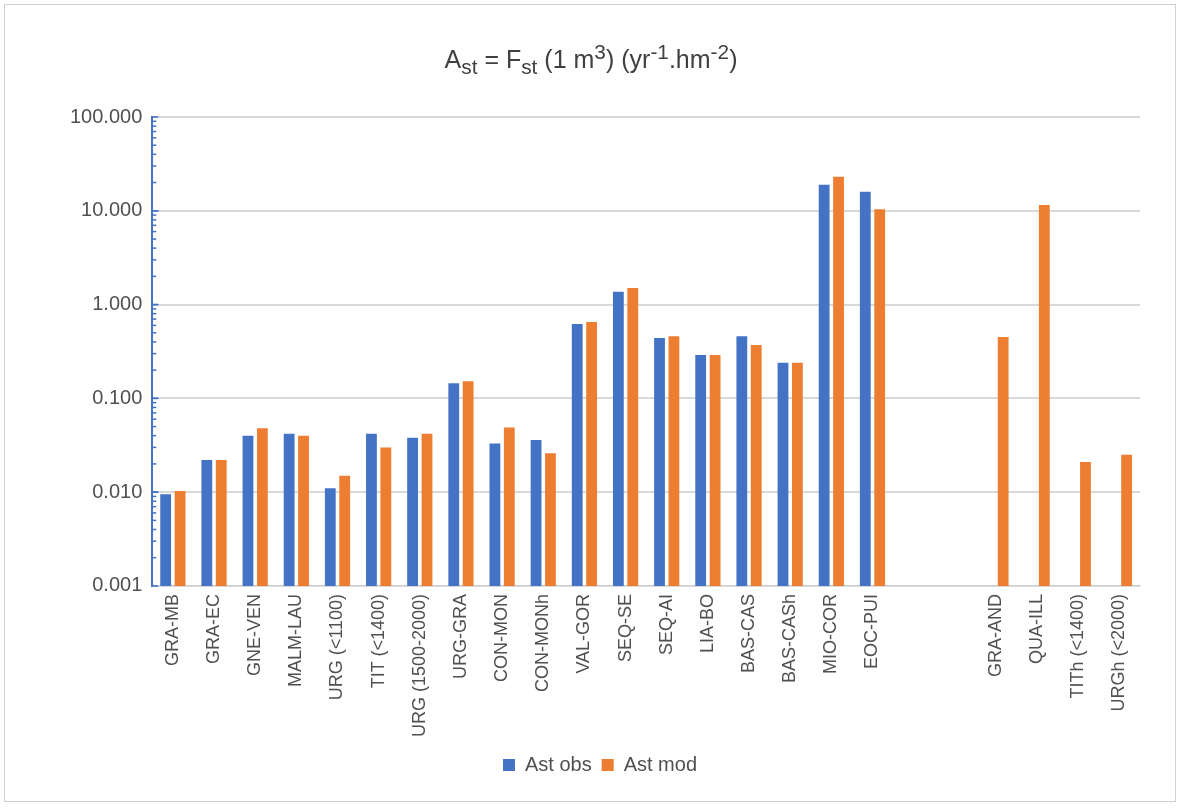 This screenshot has height=808, width=1182. I want to click on x-tick-label: VAL-GOR, so click(583, 633).